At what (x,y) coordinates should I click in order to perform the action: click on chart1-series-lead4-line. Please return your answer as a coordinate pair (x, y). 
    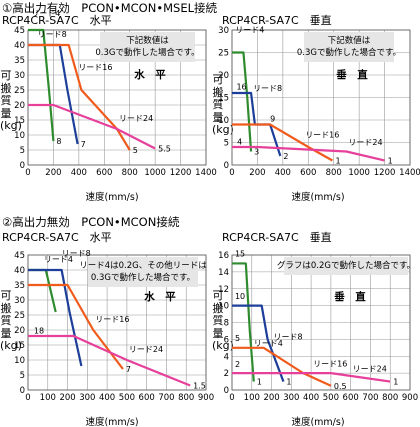
    Looking at the image, I should click on (41, 85).